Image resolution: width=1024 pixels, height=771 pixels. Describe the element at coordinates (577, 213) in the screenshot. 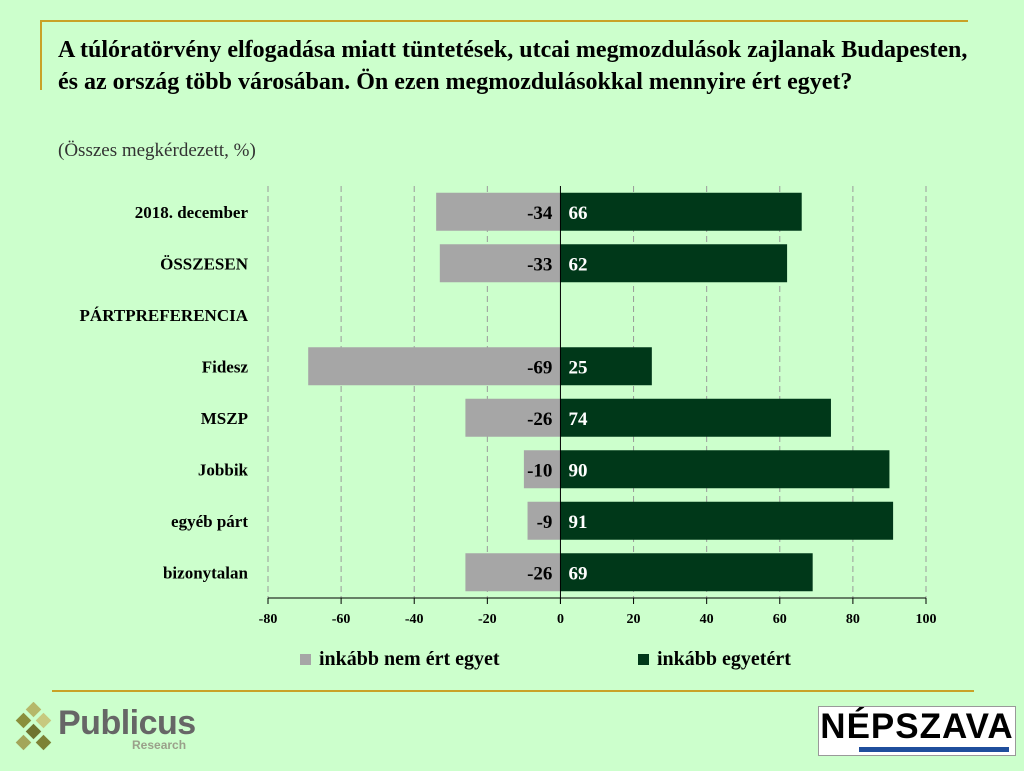

I see `value-label-positive: 66` at that location.